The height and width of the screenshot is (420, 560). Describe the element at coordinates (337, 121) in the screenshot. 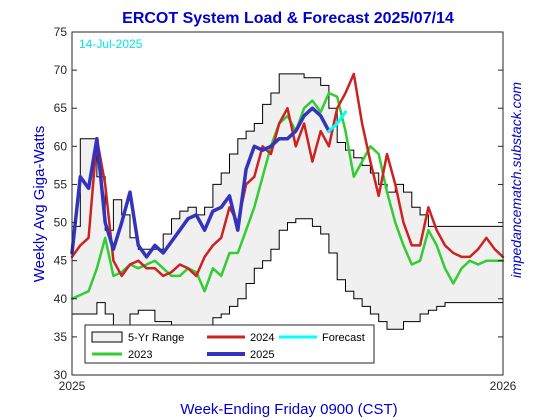

I see `series-line-forecast` at that location.